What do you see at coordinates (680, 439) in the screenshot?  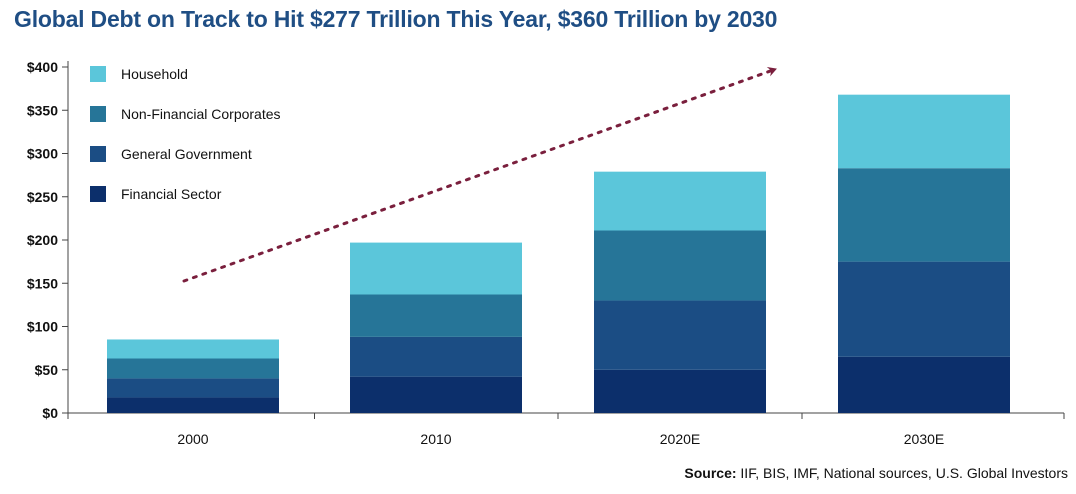 I see `x-category-label: 2020E` at bounding box center [680, 439].